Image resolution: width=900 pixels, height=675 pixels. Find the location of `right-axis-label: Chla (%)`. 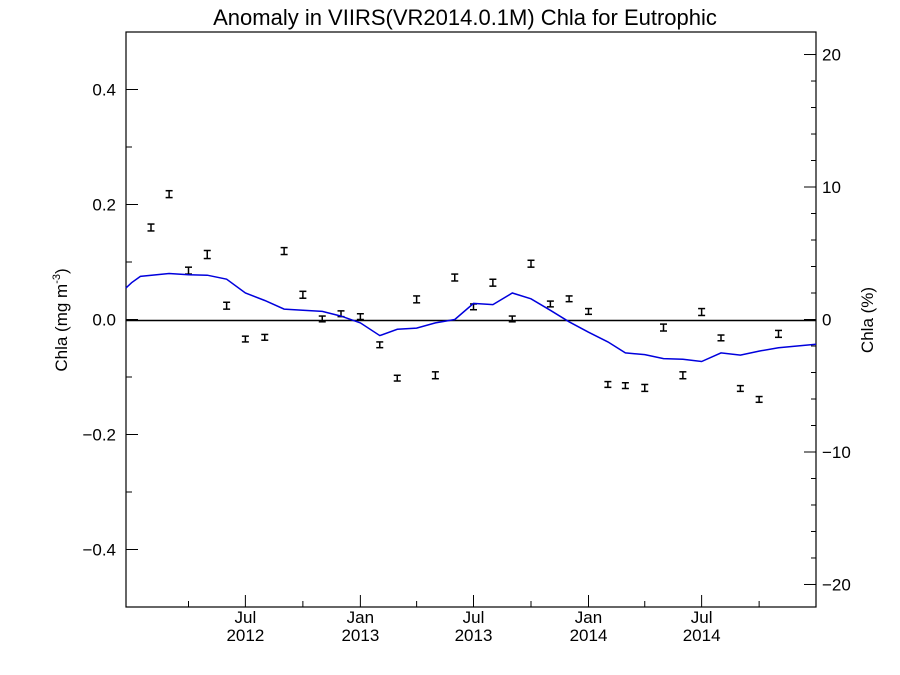

right-axis-label: Chla (%) is located at coordinates (867, 320).